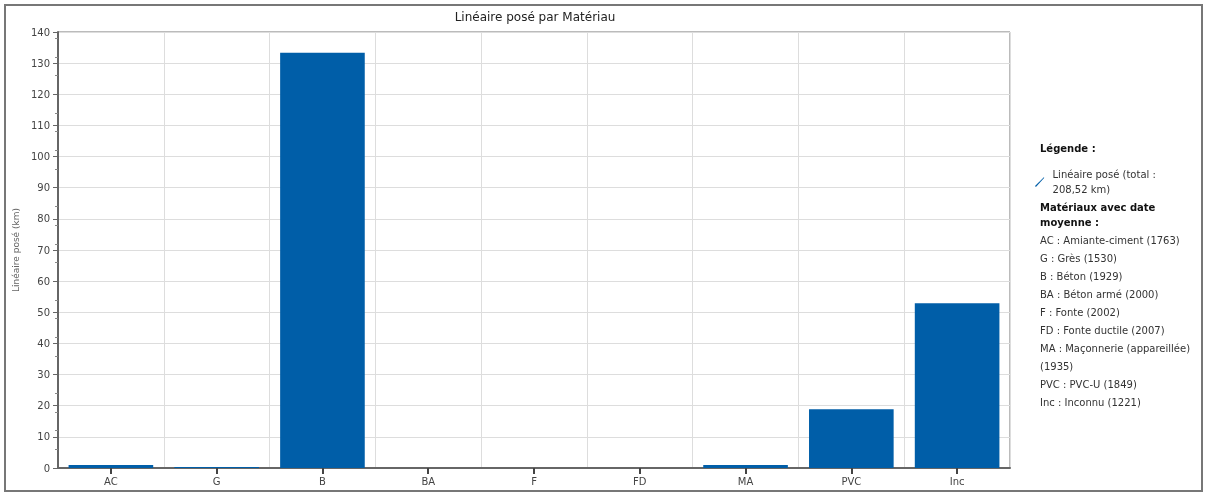 The image size is (1207, 496). I want to click on text: AC : Amiante-ciment (1763), so click(1110, 241).